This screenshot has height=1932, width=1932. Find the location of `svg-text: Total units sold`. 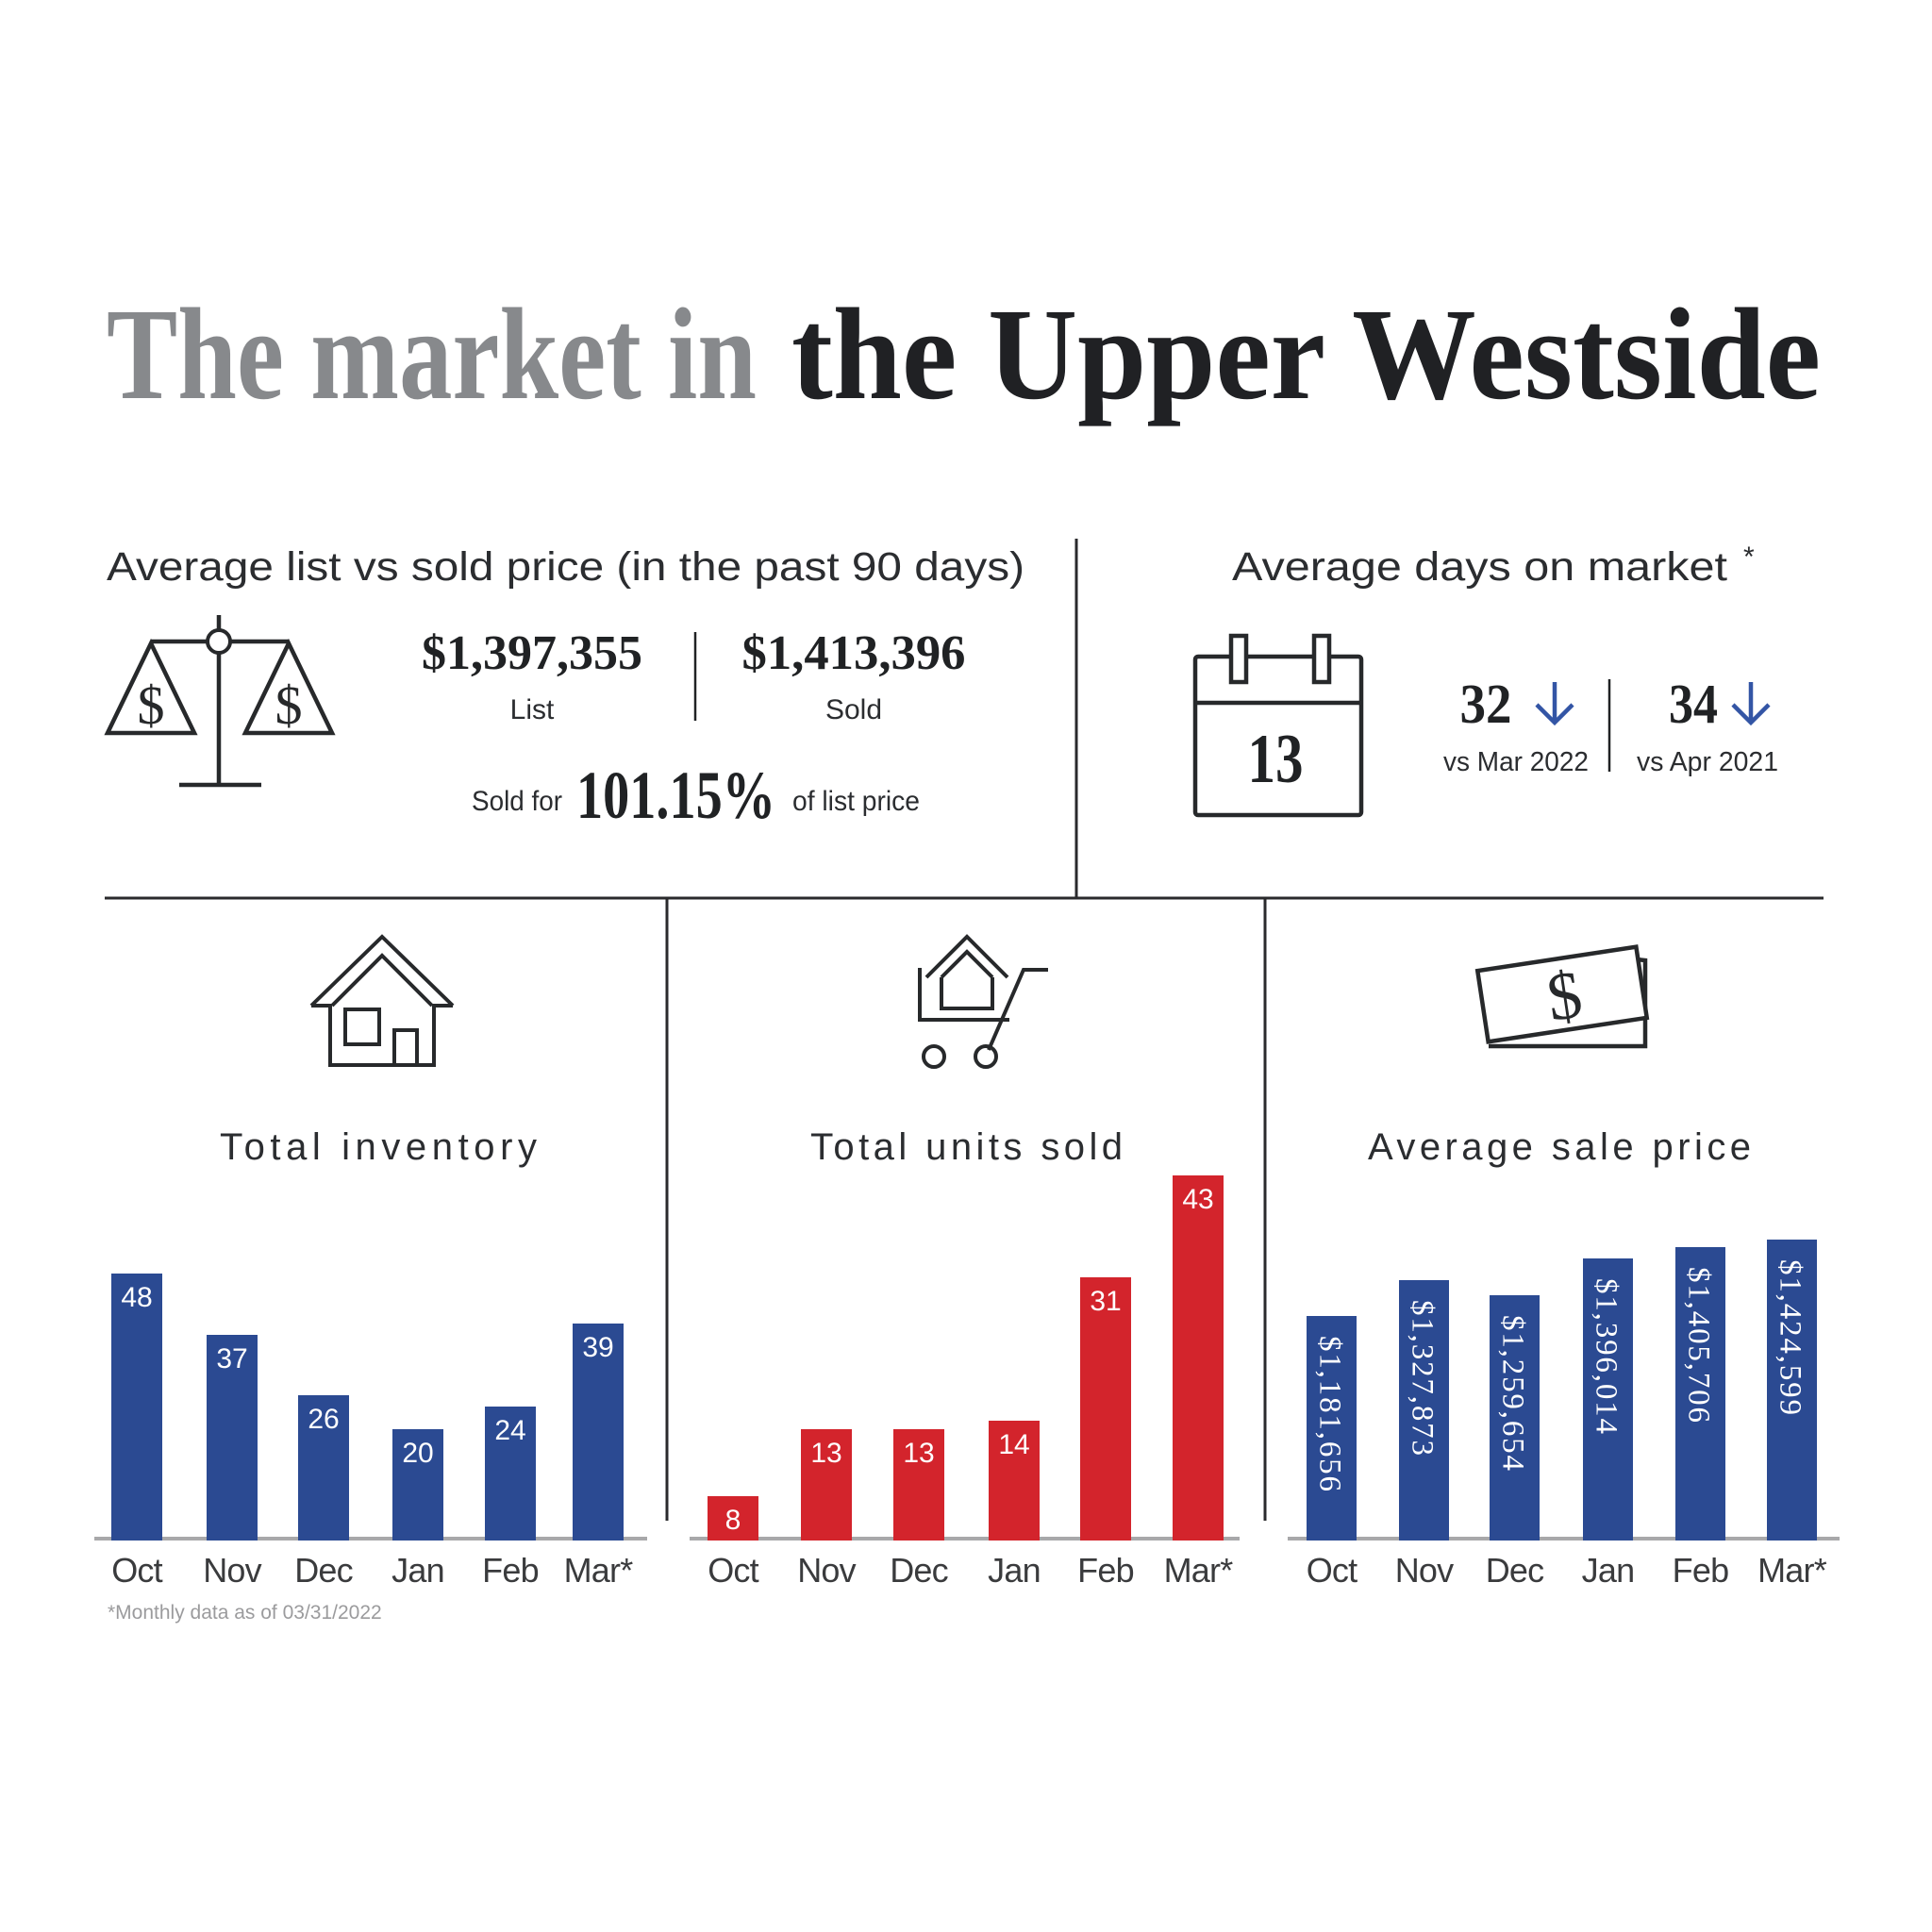

svg-text: Total units sold is located at coordinates (967, 1147).